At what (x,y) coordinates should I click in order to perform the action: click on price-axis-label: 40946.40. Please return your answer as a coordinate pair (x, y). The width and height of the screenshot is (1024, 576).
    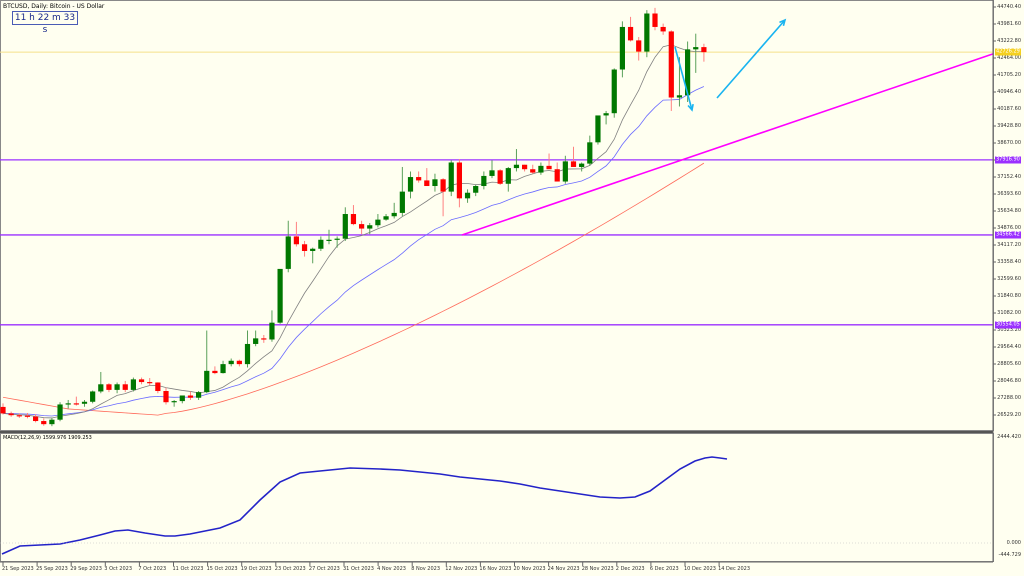
    Looking at the image, I should click on (1009, 92).